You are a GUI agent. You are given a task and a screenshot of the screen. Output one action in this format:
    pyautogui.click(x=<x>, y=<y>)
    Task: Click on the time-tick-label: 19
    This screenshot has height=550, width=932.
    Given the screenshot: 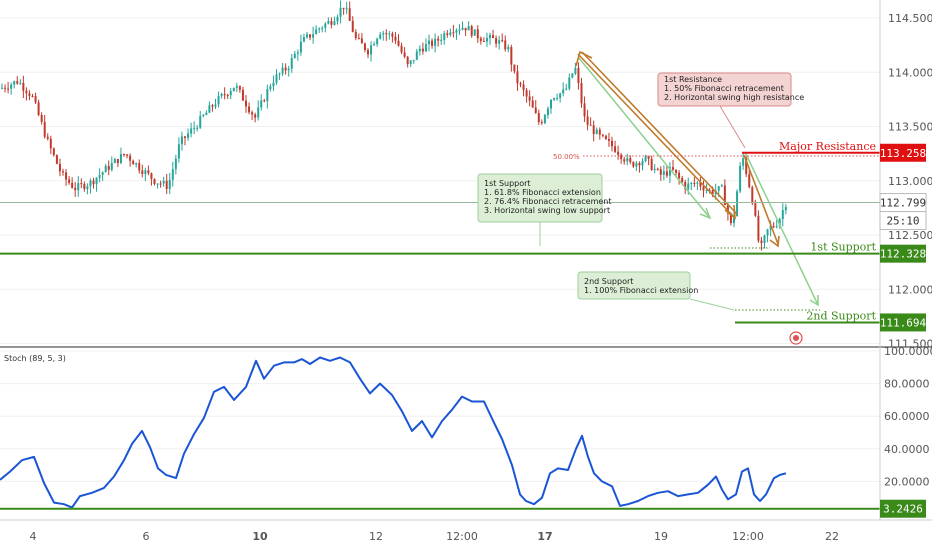 What is the action you would take?
    pyautogui.click(x=661, y=536)
    